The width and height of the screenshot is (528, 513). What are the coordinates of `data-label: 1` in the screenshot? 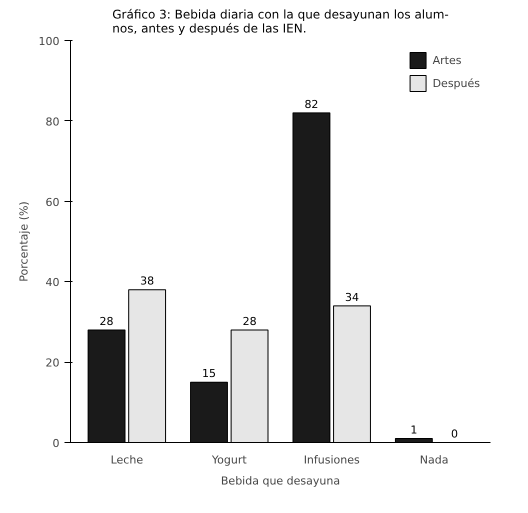 It's located at (414, 429).